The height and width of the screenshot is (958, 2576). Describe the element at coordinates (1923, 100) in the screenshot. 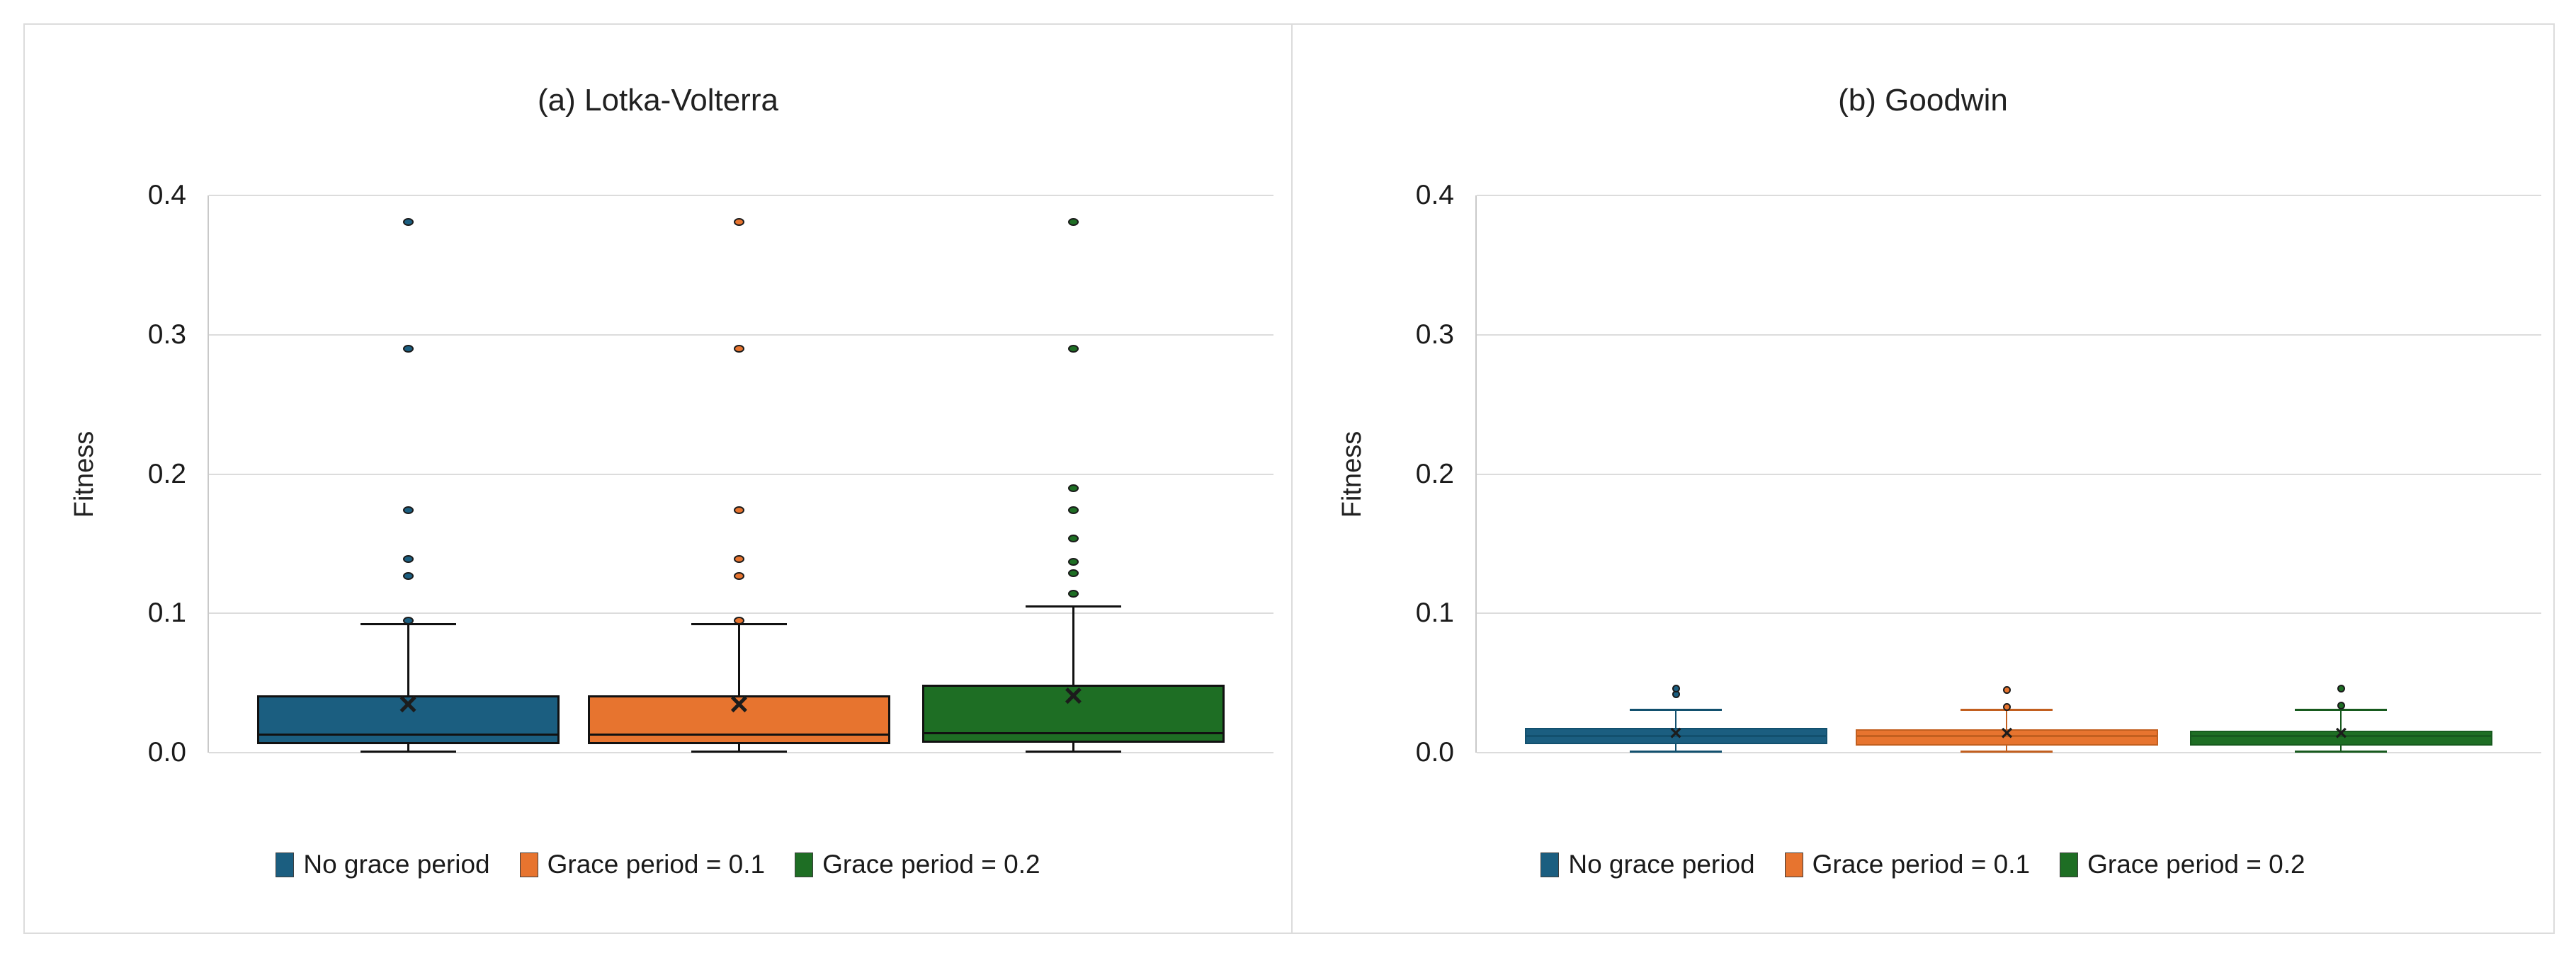

I see `panel-title: (b) Goodwin` at that location.